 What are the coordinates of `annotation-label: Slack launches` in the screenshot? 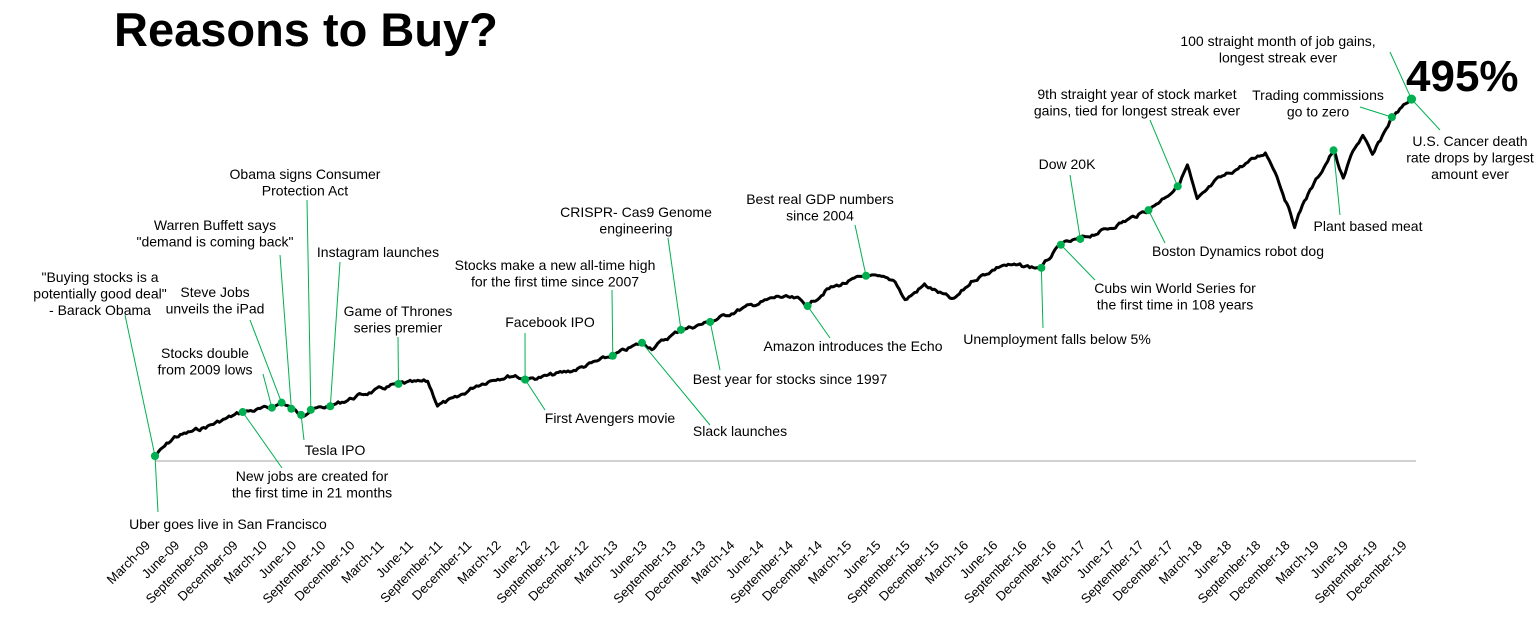 It's located at (740, 431).